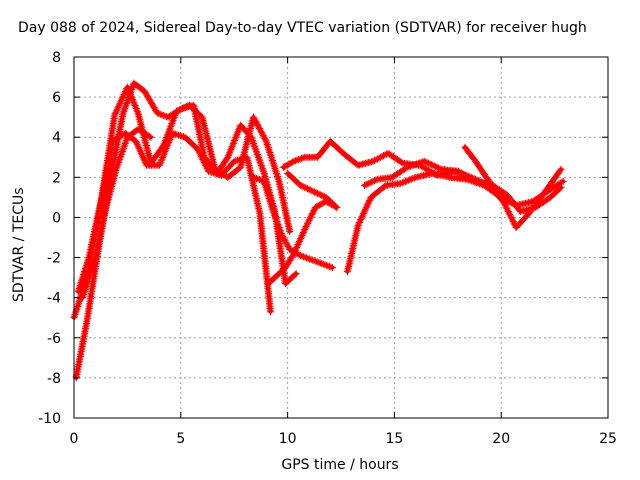  What do you see at coordinates (54, 259) in the screenshot?
I see `y-tick-label-4: -2` at bounding box center [54, 259].